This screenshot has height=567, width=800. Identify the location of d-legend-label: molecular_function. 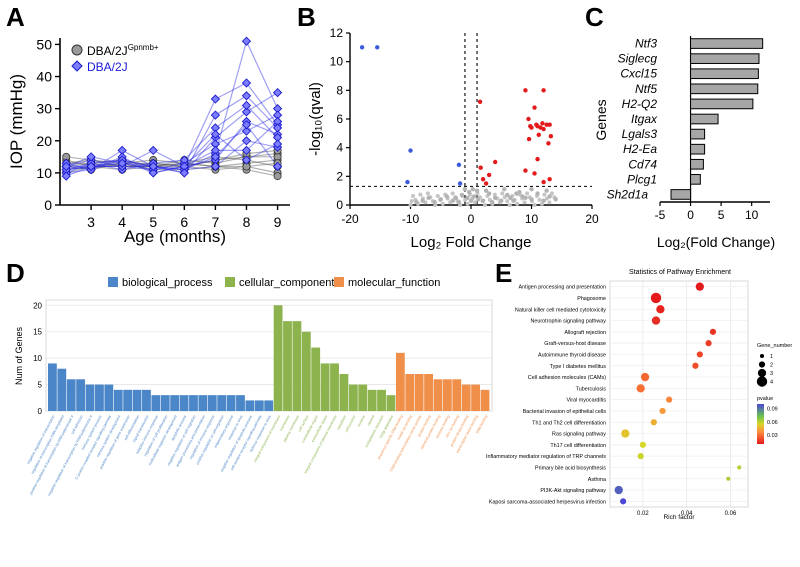
(394, 283).